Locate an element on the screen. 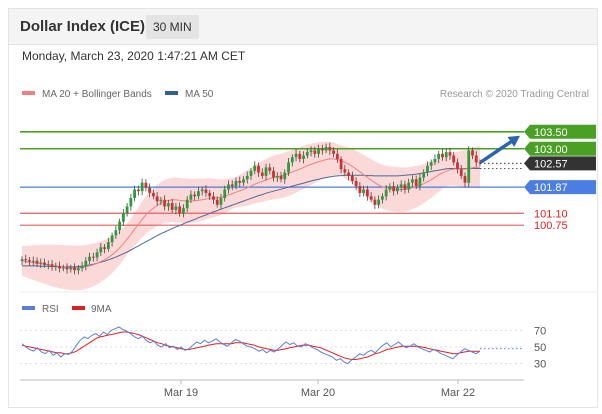 The image size is (602, 414). level-label-2: 102.57 is located at coordinates (551, 164).